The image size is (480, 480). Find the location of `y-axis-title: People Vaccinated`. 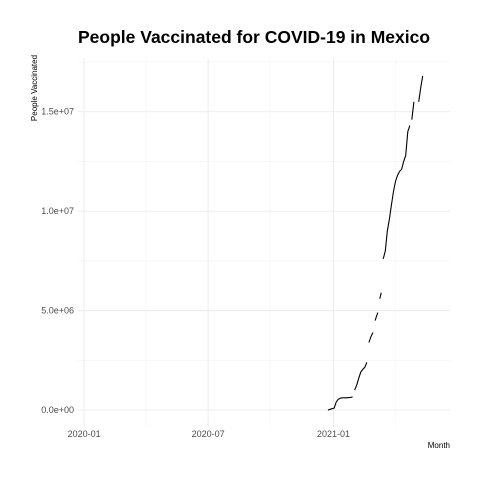

y-axis-title: People Vaccinated is located at coordinates (34, 88).